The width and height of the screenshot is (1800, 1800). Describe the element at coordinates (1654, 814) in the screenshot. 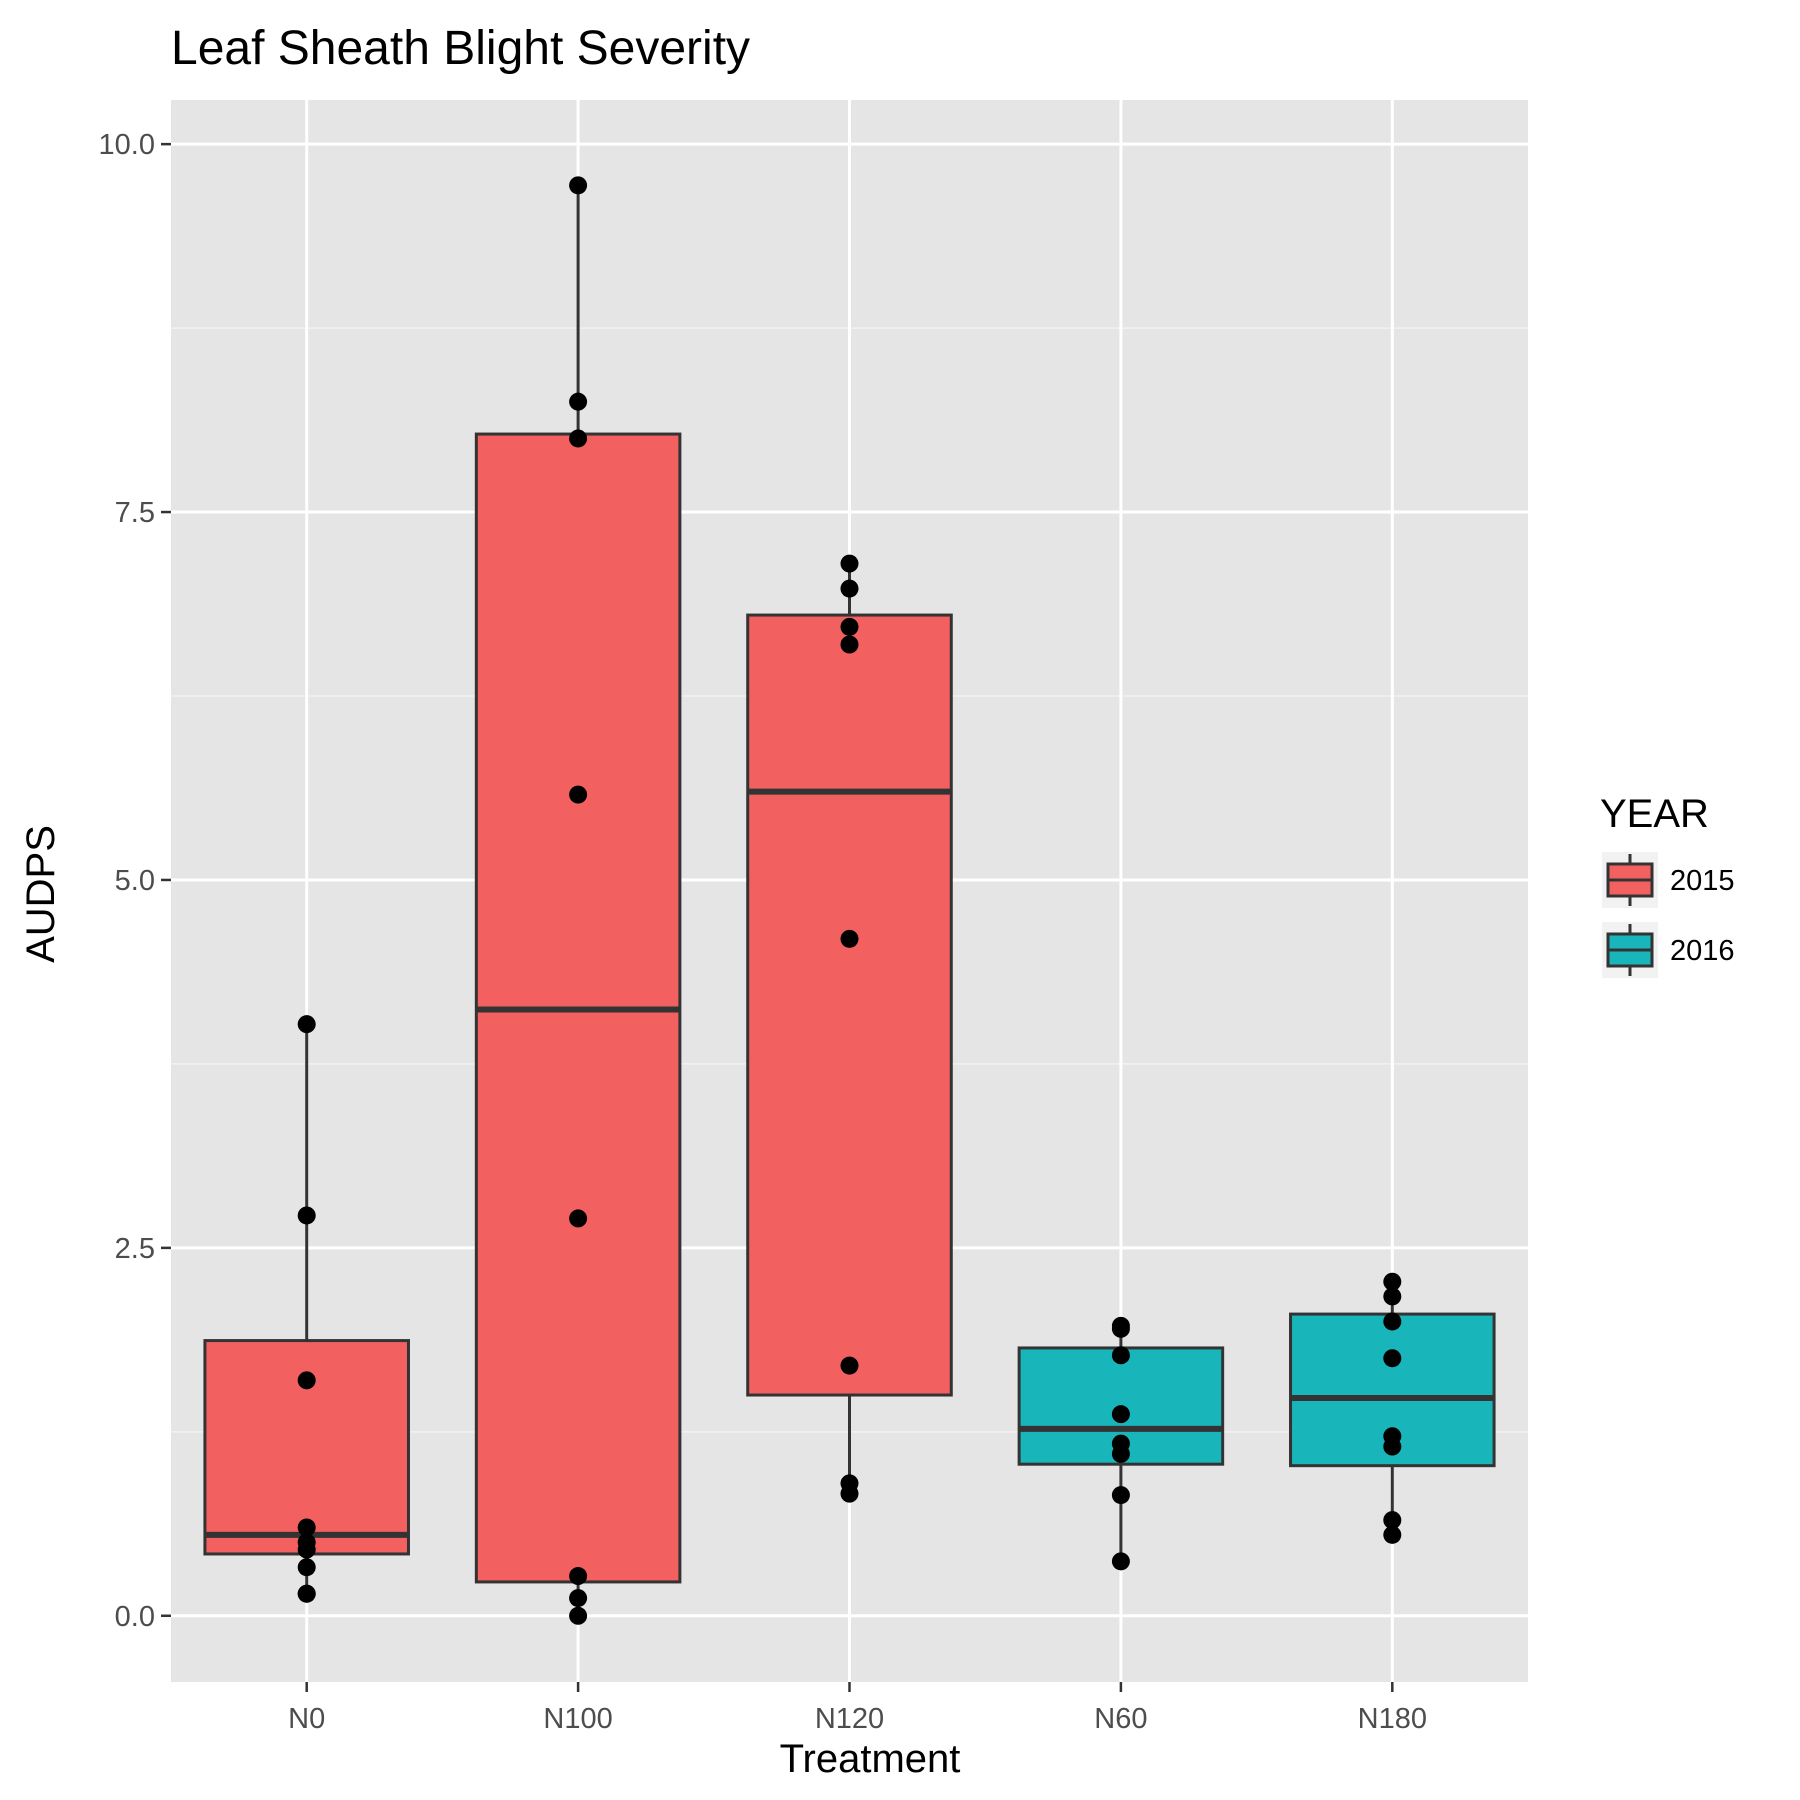

I see `legend-title: YEAR` at that location.